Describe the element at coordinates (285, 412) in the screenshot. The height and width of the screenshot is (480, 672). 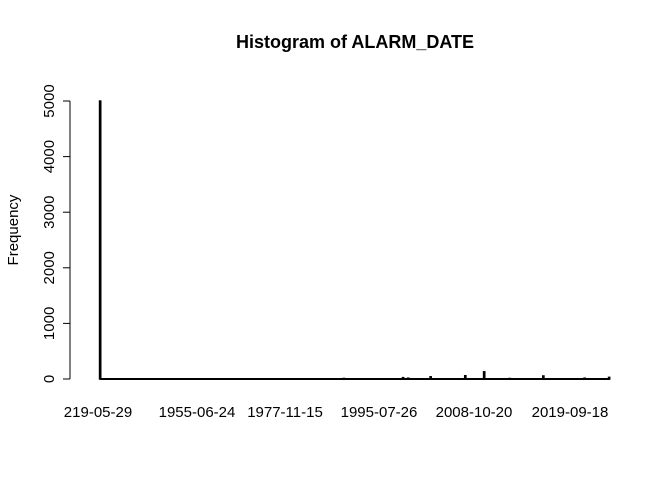
I see `x-tick-label-2: 1977-11-15` at that location.